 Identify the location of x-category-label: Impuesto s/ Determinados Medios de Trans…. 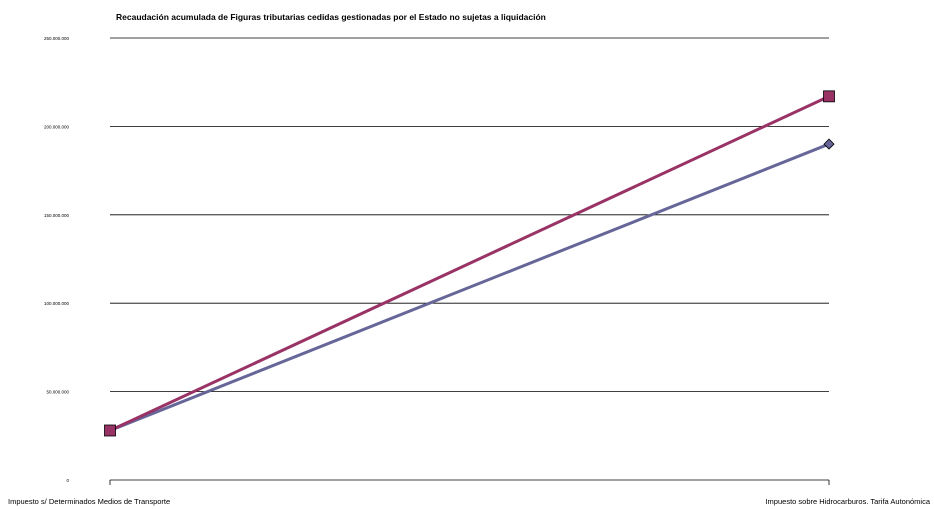
(89, 501).